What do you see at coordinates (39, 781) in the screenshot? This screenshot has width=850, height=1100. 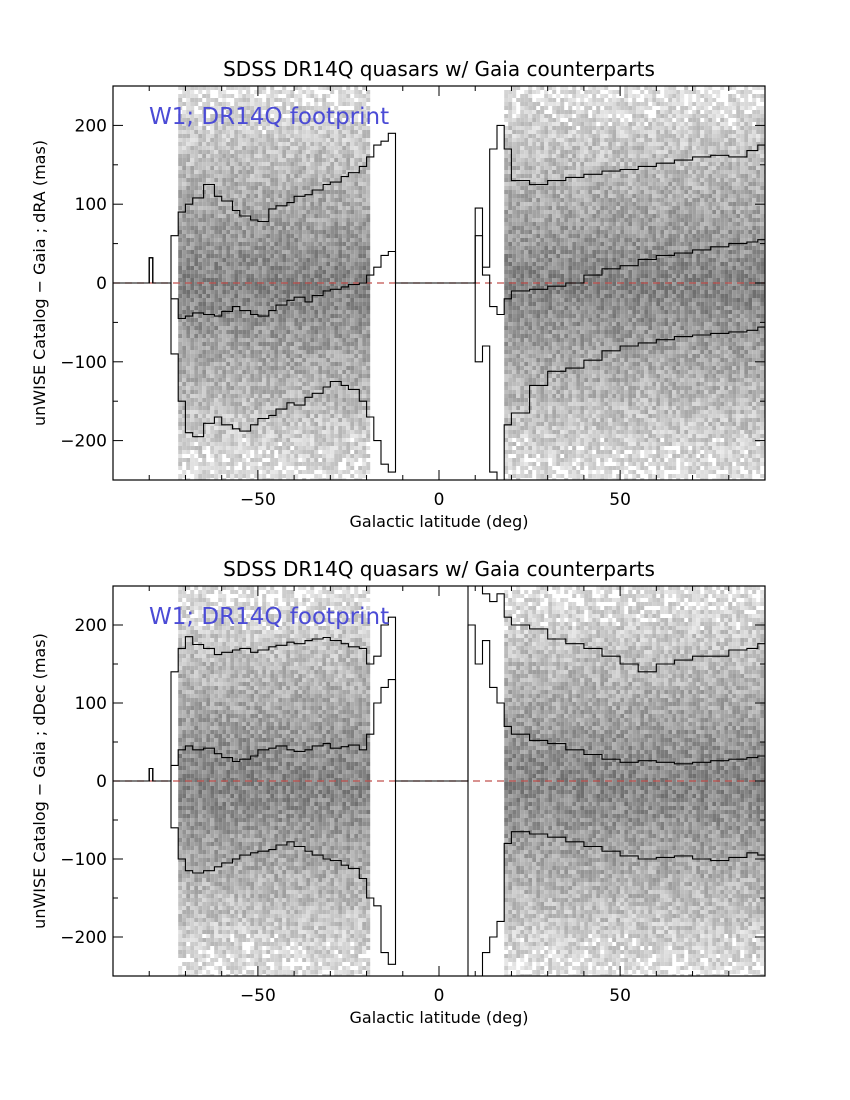 I see `y-axis-label: unWISE Catalog − Gaia ; dDec (mas)` at bounding box center [39, 781].